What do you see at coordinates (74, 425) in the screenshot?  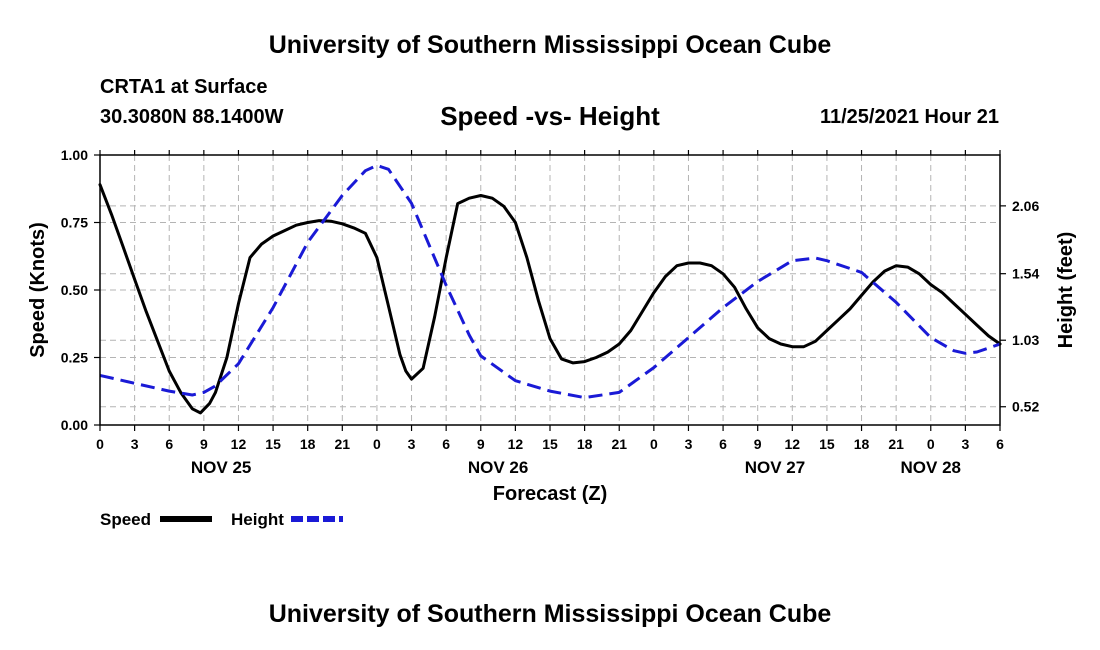 I see `y-tick-label: 0.00` at bounding box center [74, 425].